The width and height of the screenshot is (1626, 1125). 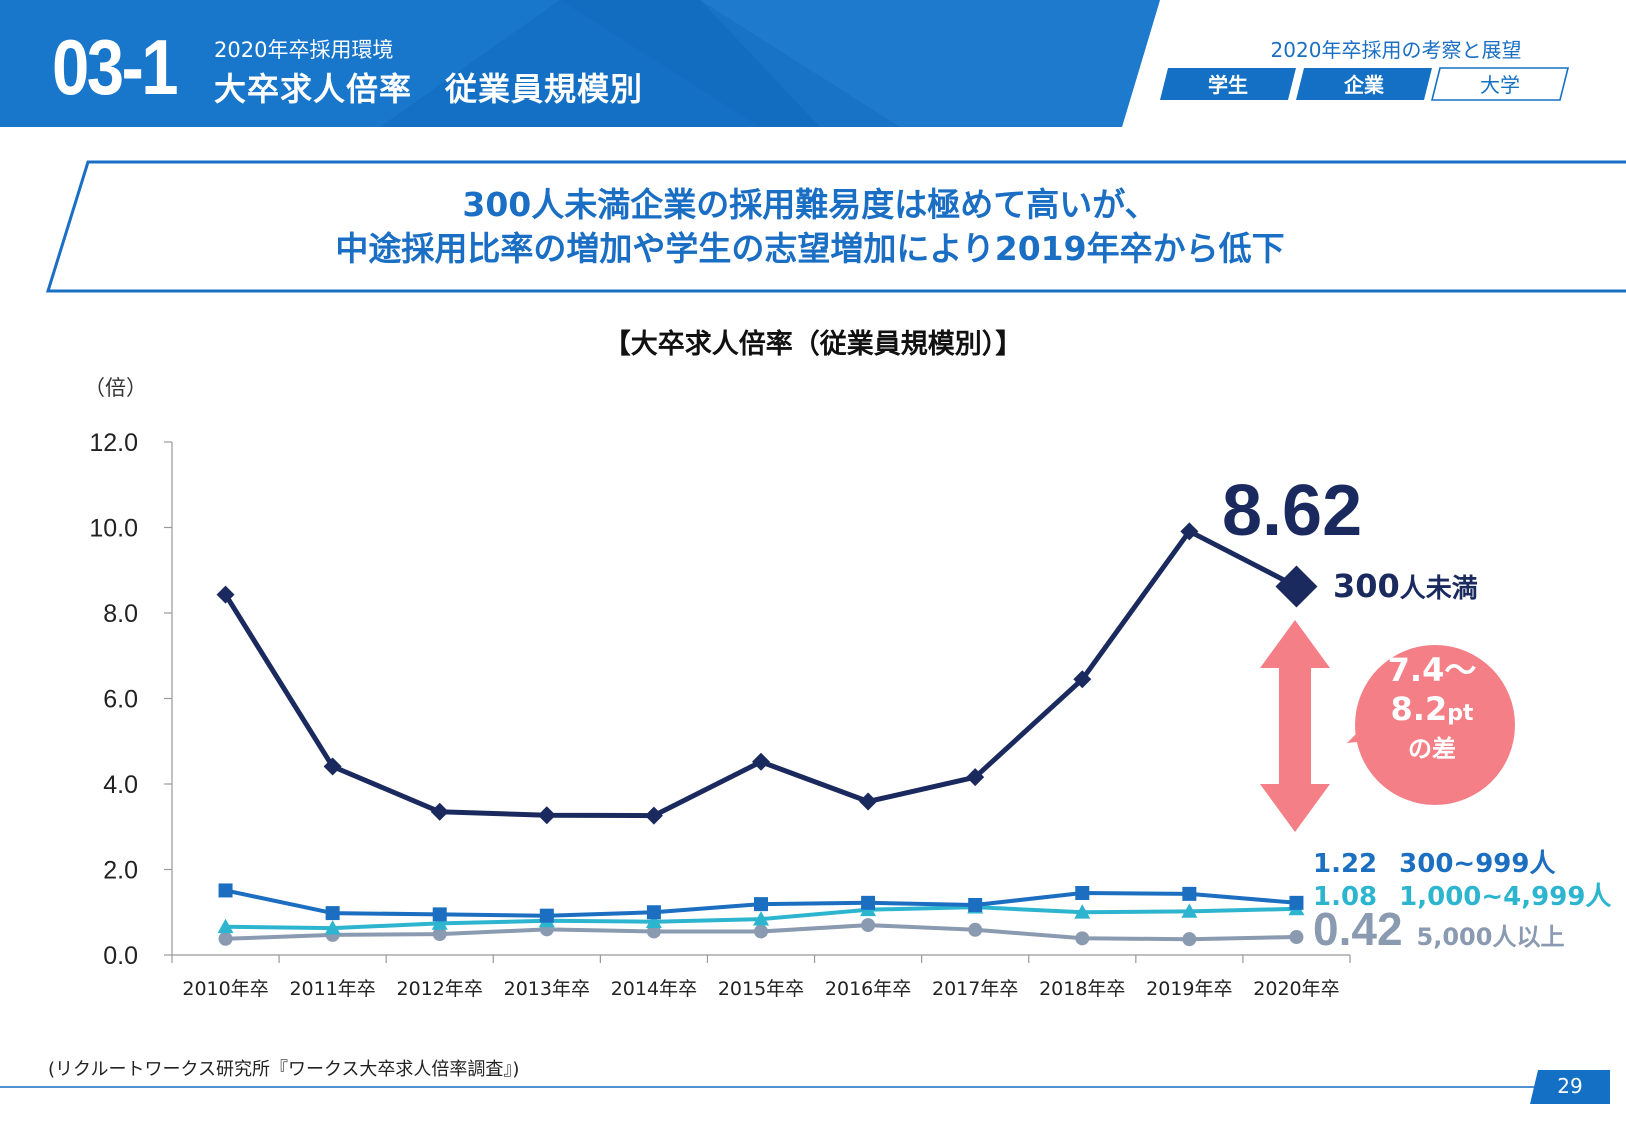 What do you see at coordinates (810, 248) in the screenshot?
I see `banner-line-2: 中途採用比率の増加や学生の志望増加により2019年卒から低下` at bounding box center [810, 248].